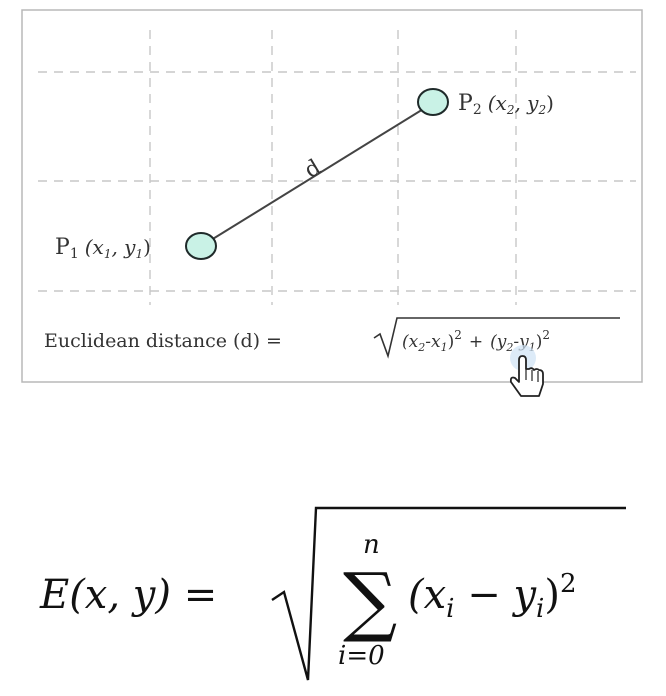 The height and width of the screenshot is (696, 666). What do you see at coordinates (492, 596) in the screenshot?
I see `formula-body: (xi − yi)2` at bounding box center [492, 596].